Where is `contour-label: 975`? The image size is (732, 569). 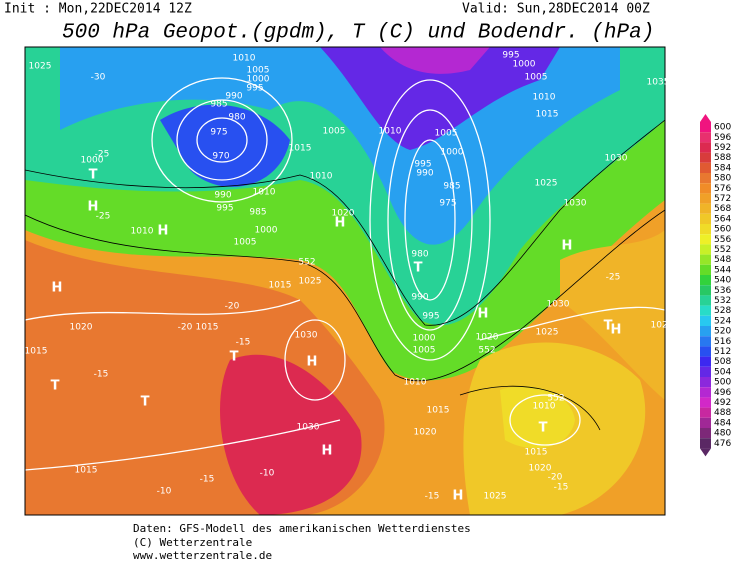 contour-label: 975 is located at coordinates (218, 133).